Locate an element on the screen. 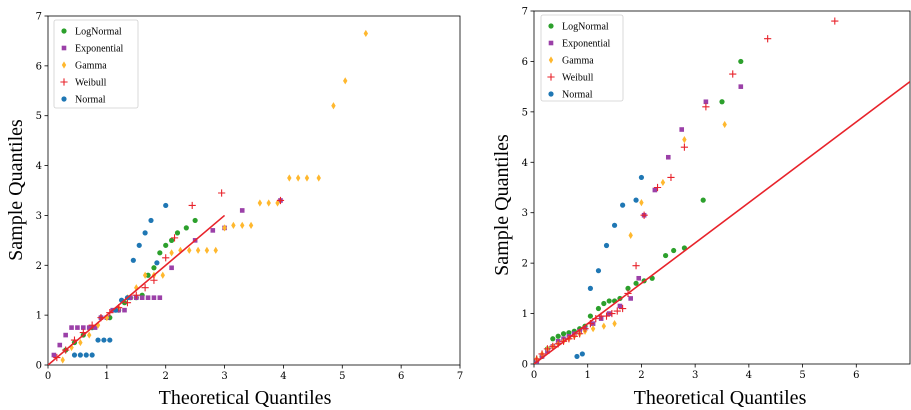  x-tick-label: 6 is located at coordinates (401, 376).